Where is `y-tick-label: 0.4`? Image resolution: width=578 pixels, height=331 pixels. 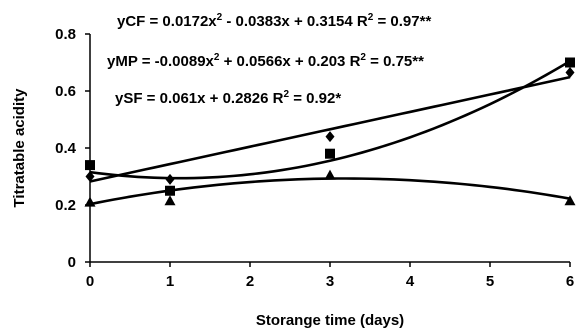
y-tick-label: 0.4 is located at coordinates (66, 148).